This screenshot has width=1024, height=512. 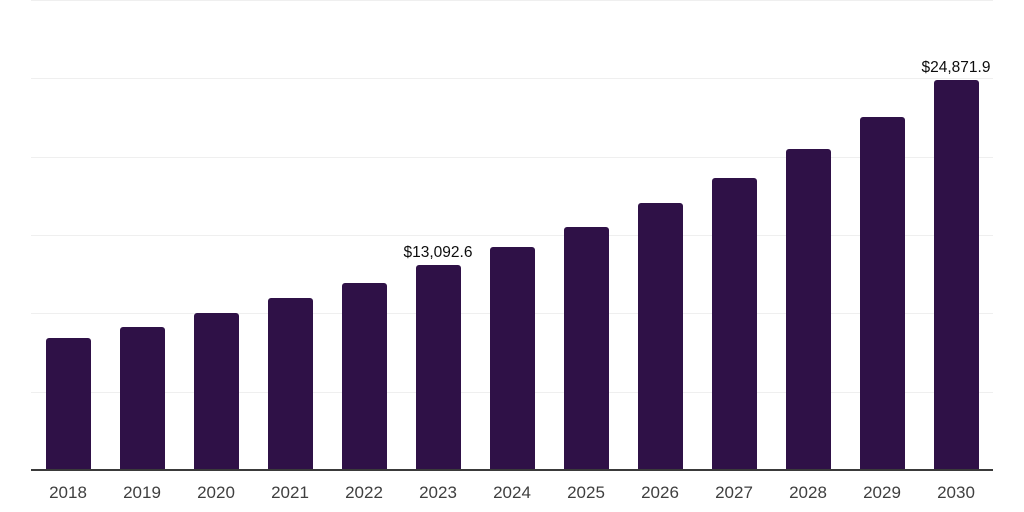 What do you see at coordinates (586, 492) in the screenshot?
I see `x-tick-2025: 2025` at bounding box center [586, 492].